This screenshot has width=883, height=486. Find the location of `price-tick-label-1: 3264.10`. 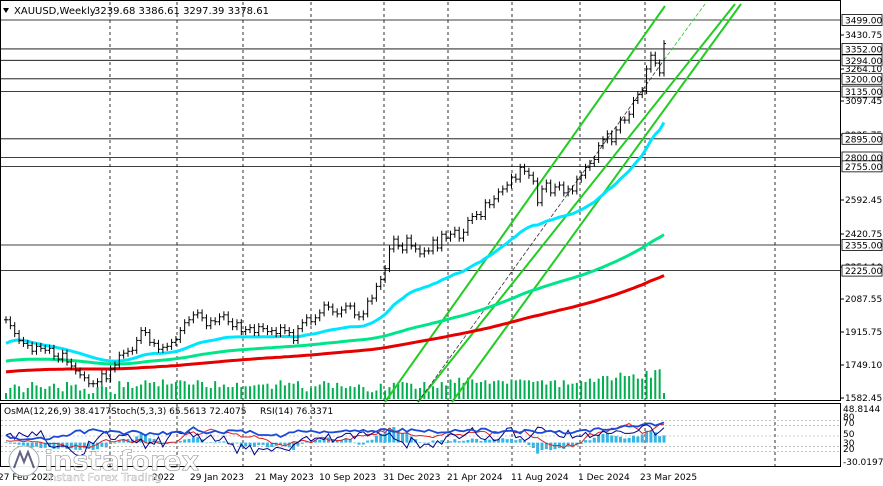

price-tick-label-1: 3264.10 is located at coordinates (863, 70).